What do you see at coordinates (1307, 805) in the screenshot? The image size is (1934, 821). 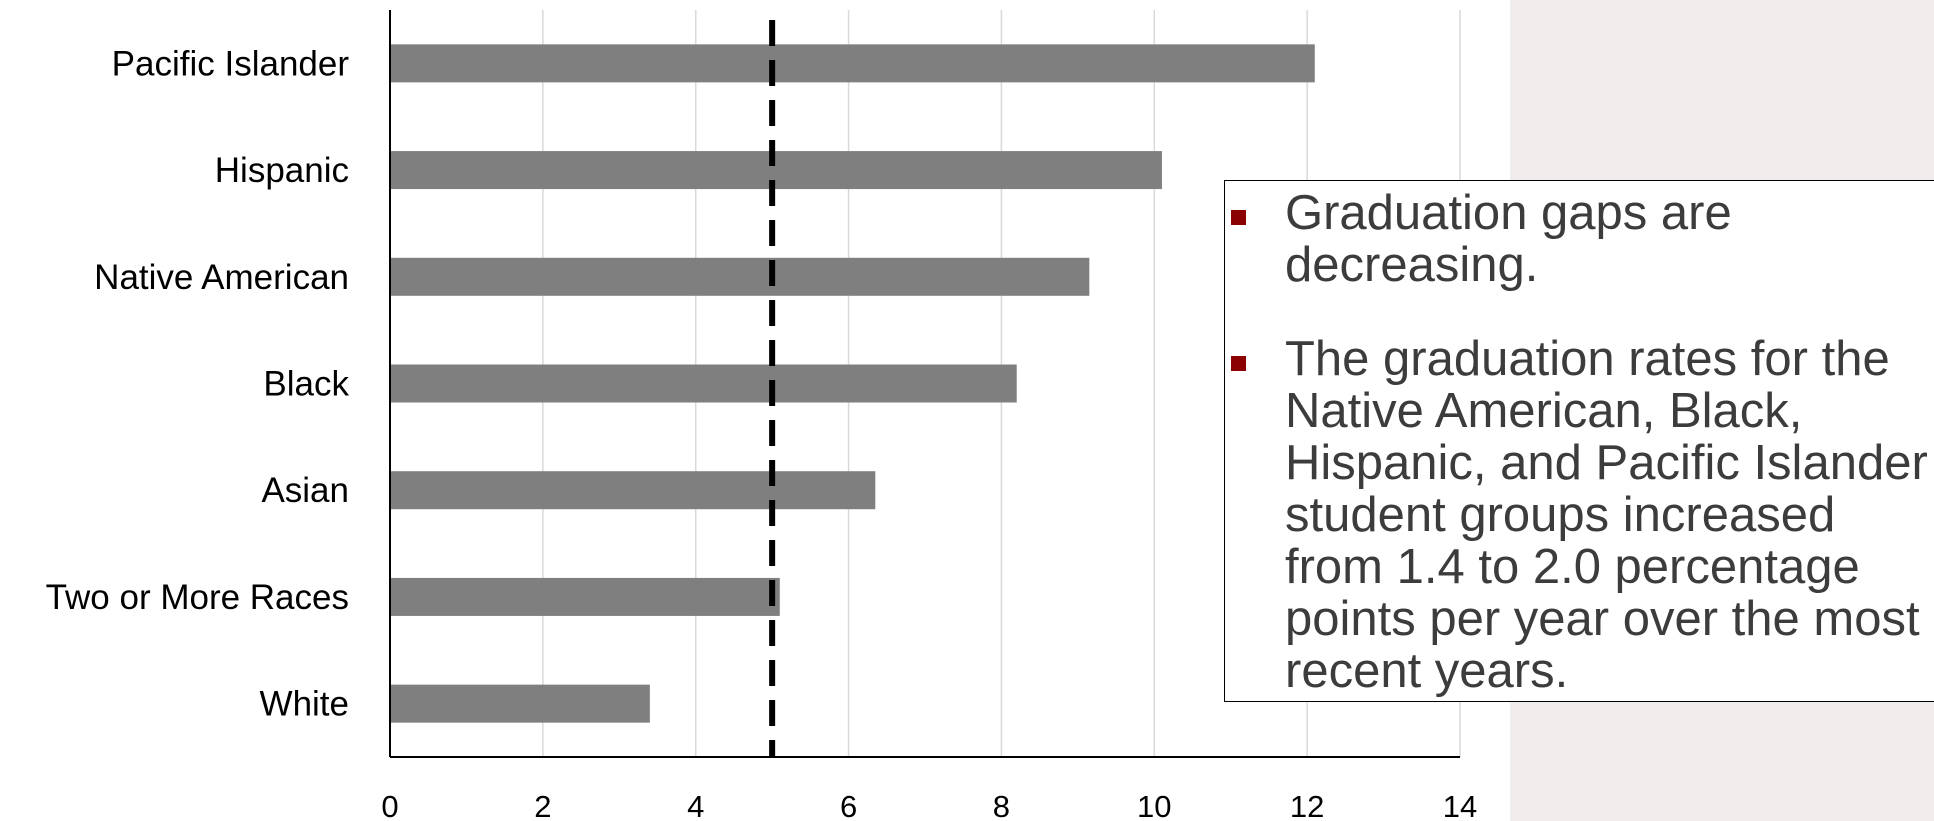 I see `x-tick-label: 12` at bounding box center [1307, 805].